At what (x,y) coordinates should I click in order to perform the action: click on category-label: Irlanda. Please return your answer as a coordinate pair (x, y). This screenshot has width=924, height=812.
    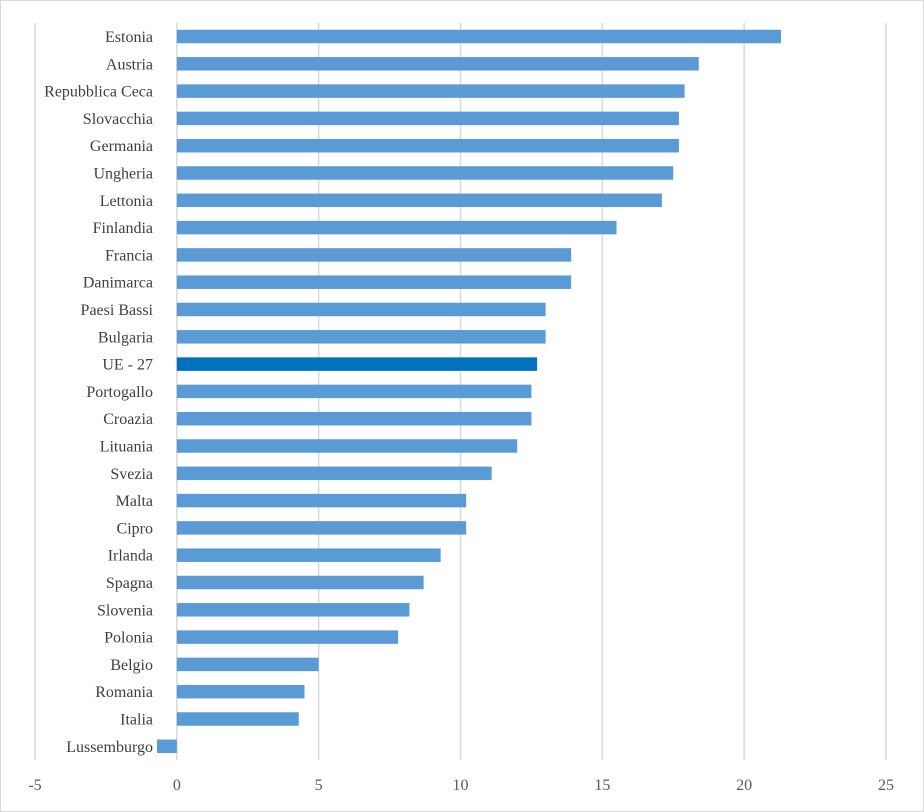
    Looking at the image, I should click on (130, 556).